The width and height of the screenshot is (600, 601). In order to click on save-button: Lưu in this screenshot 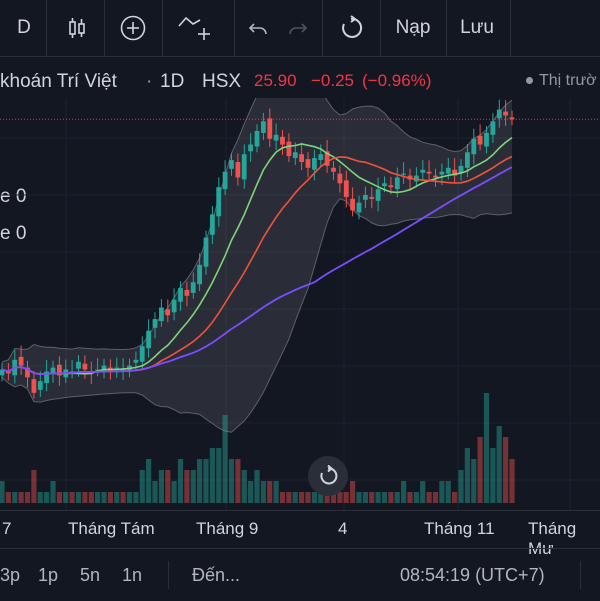, I will do `click(477, 28)`.